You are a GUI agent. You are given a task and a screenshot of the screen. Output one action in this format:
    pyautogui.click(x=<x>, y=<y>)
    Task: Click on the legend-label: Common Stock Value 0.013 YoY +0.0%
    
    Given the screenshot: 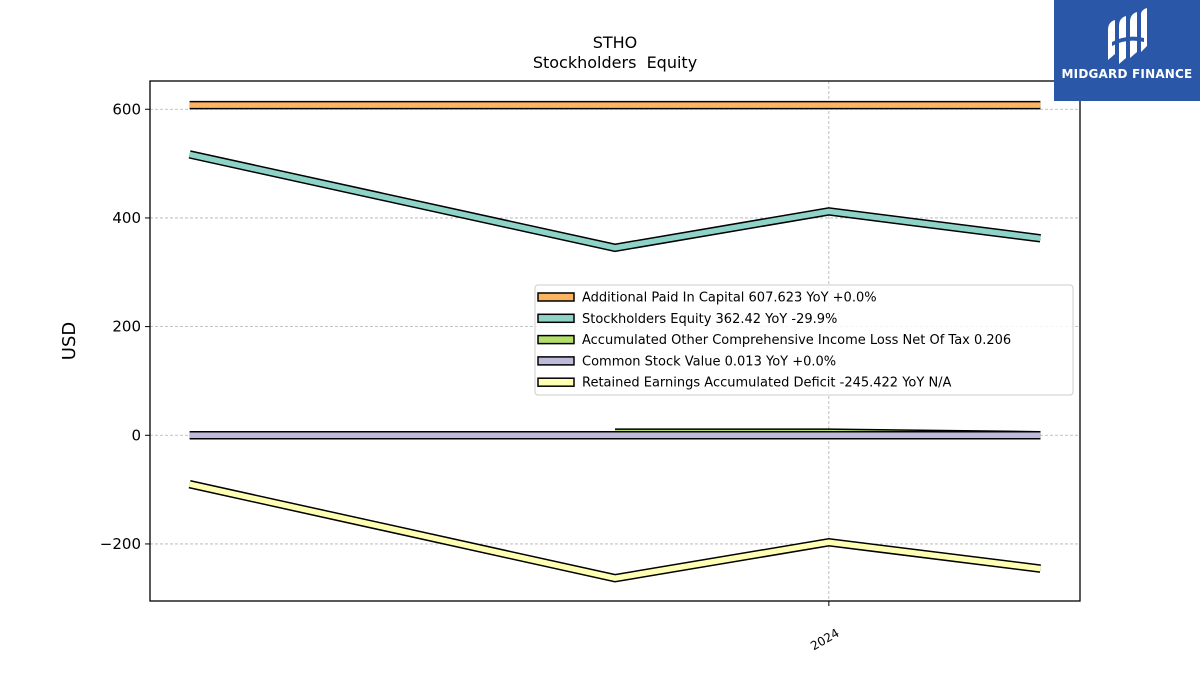 What is the action you would take?
    pyautogui.click(x=709, y=361)
    